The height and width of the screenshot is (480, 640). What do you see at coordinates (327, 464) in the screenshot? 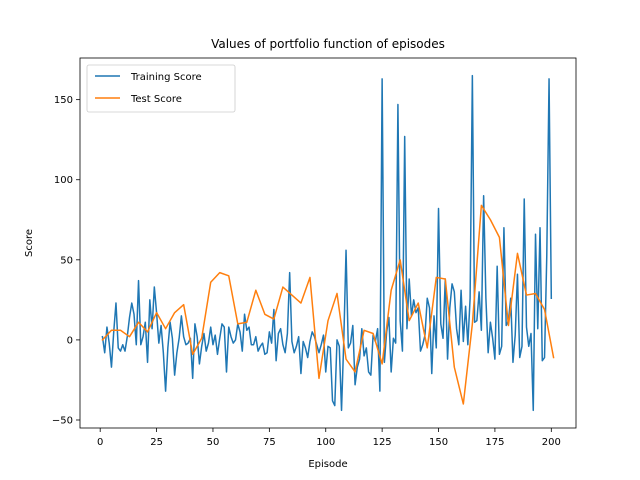
I see `x-axis-label: Episode` at bounding box center [327, 464].